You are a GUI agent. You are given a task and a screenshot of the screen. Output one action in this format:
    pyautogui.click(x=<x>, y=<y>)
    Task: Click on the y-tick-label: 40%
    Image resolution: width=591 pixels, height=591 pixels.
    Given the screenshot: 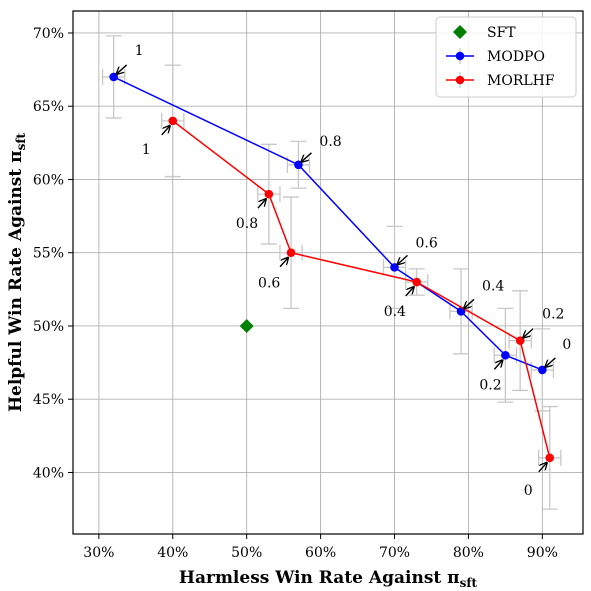 What is the action you would take?
    pyautogui.click(x=48, y=473)
    